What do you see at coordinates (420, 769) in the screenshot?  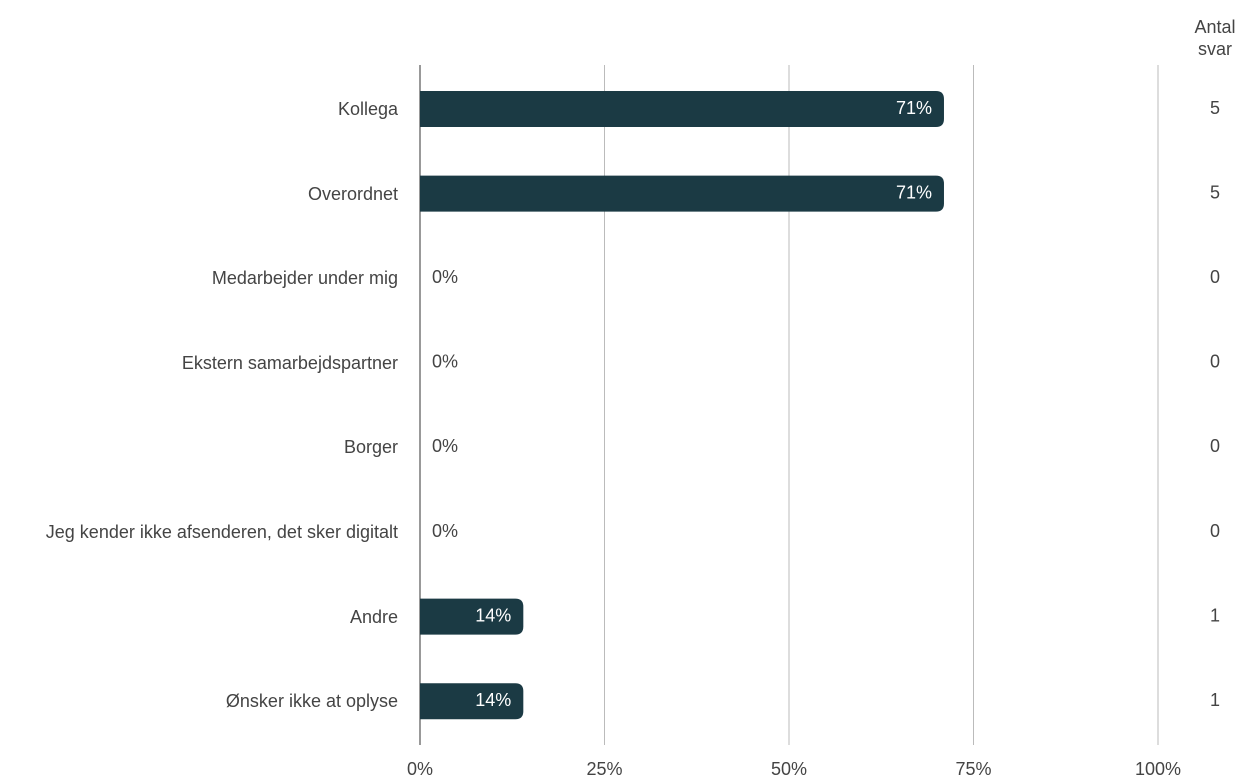 I see `x-tick-label: 0%` at bounding box center [420, 769].